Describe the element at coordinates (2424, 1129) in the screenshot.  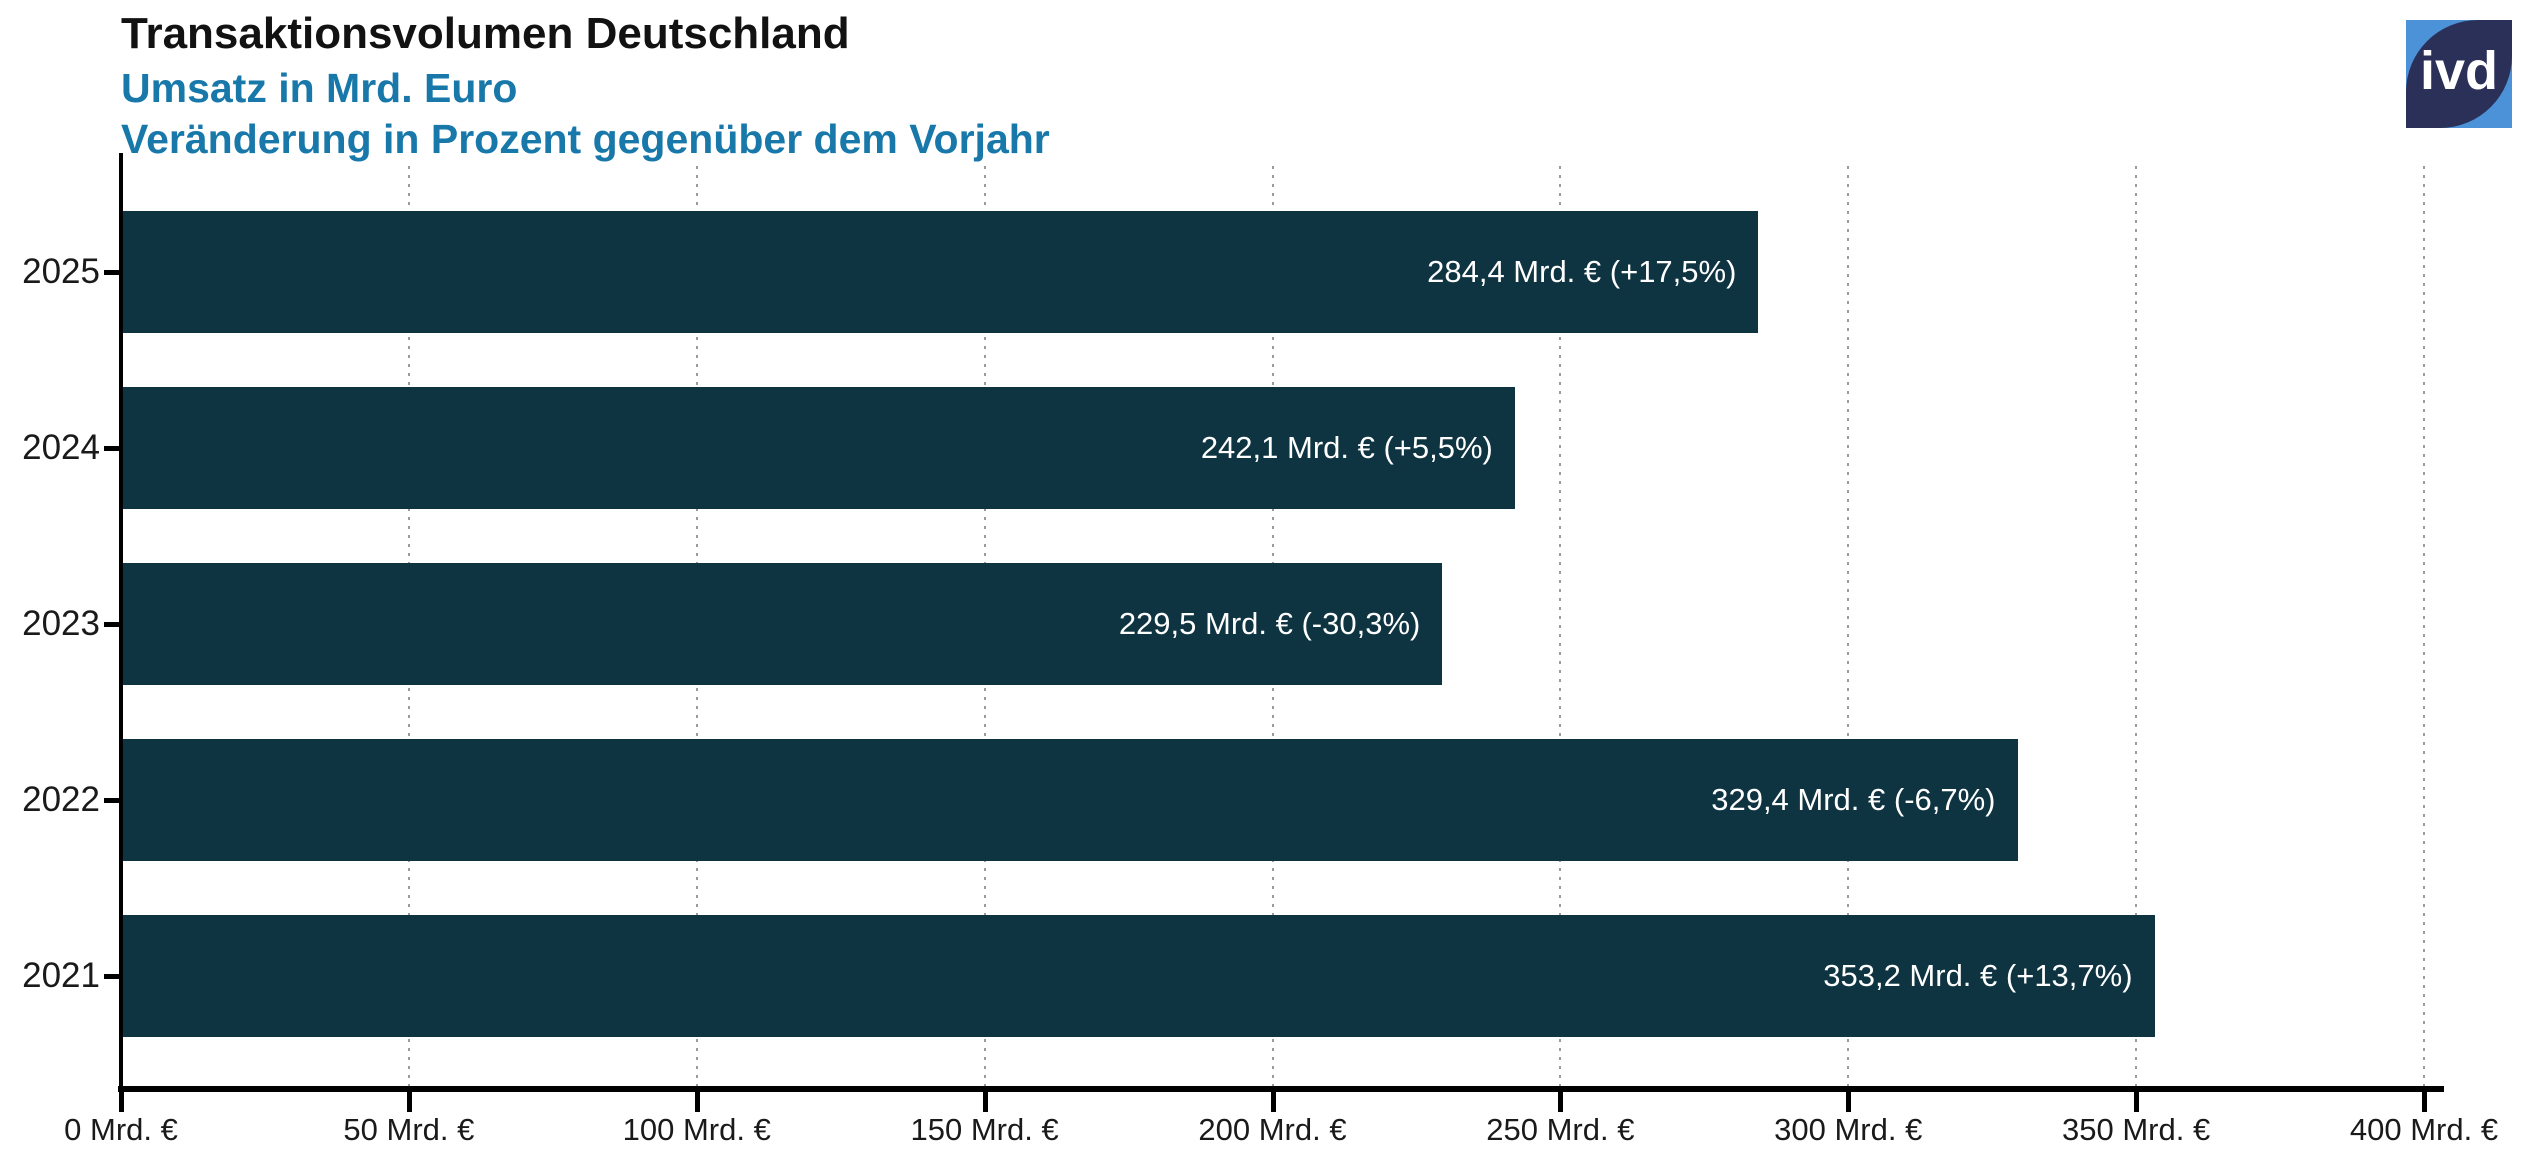
I see `xtick-label-400: 400 Mrd. €` at that location.